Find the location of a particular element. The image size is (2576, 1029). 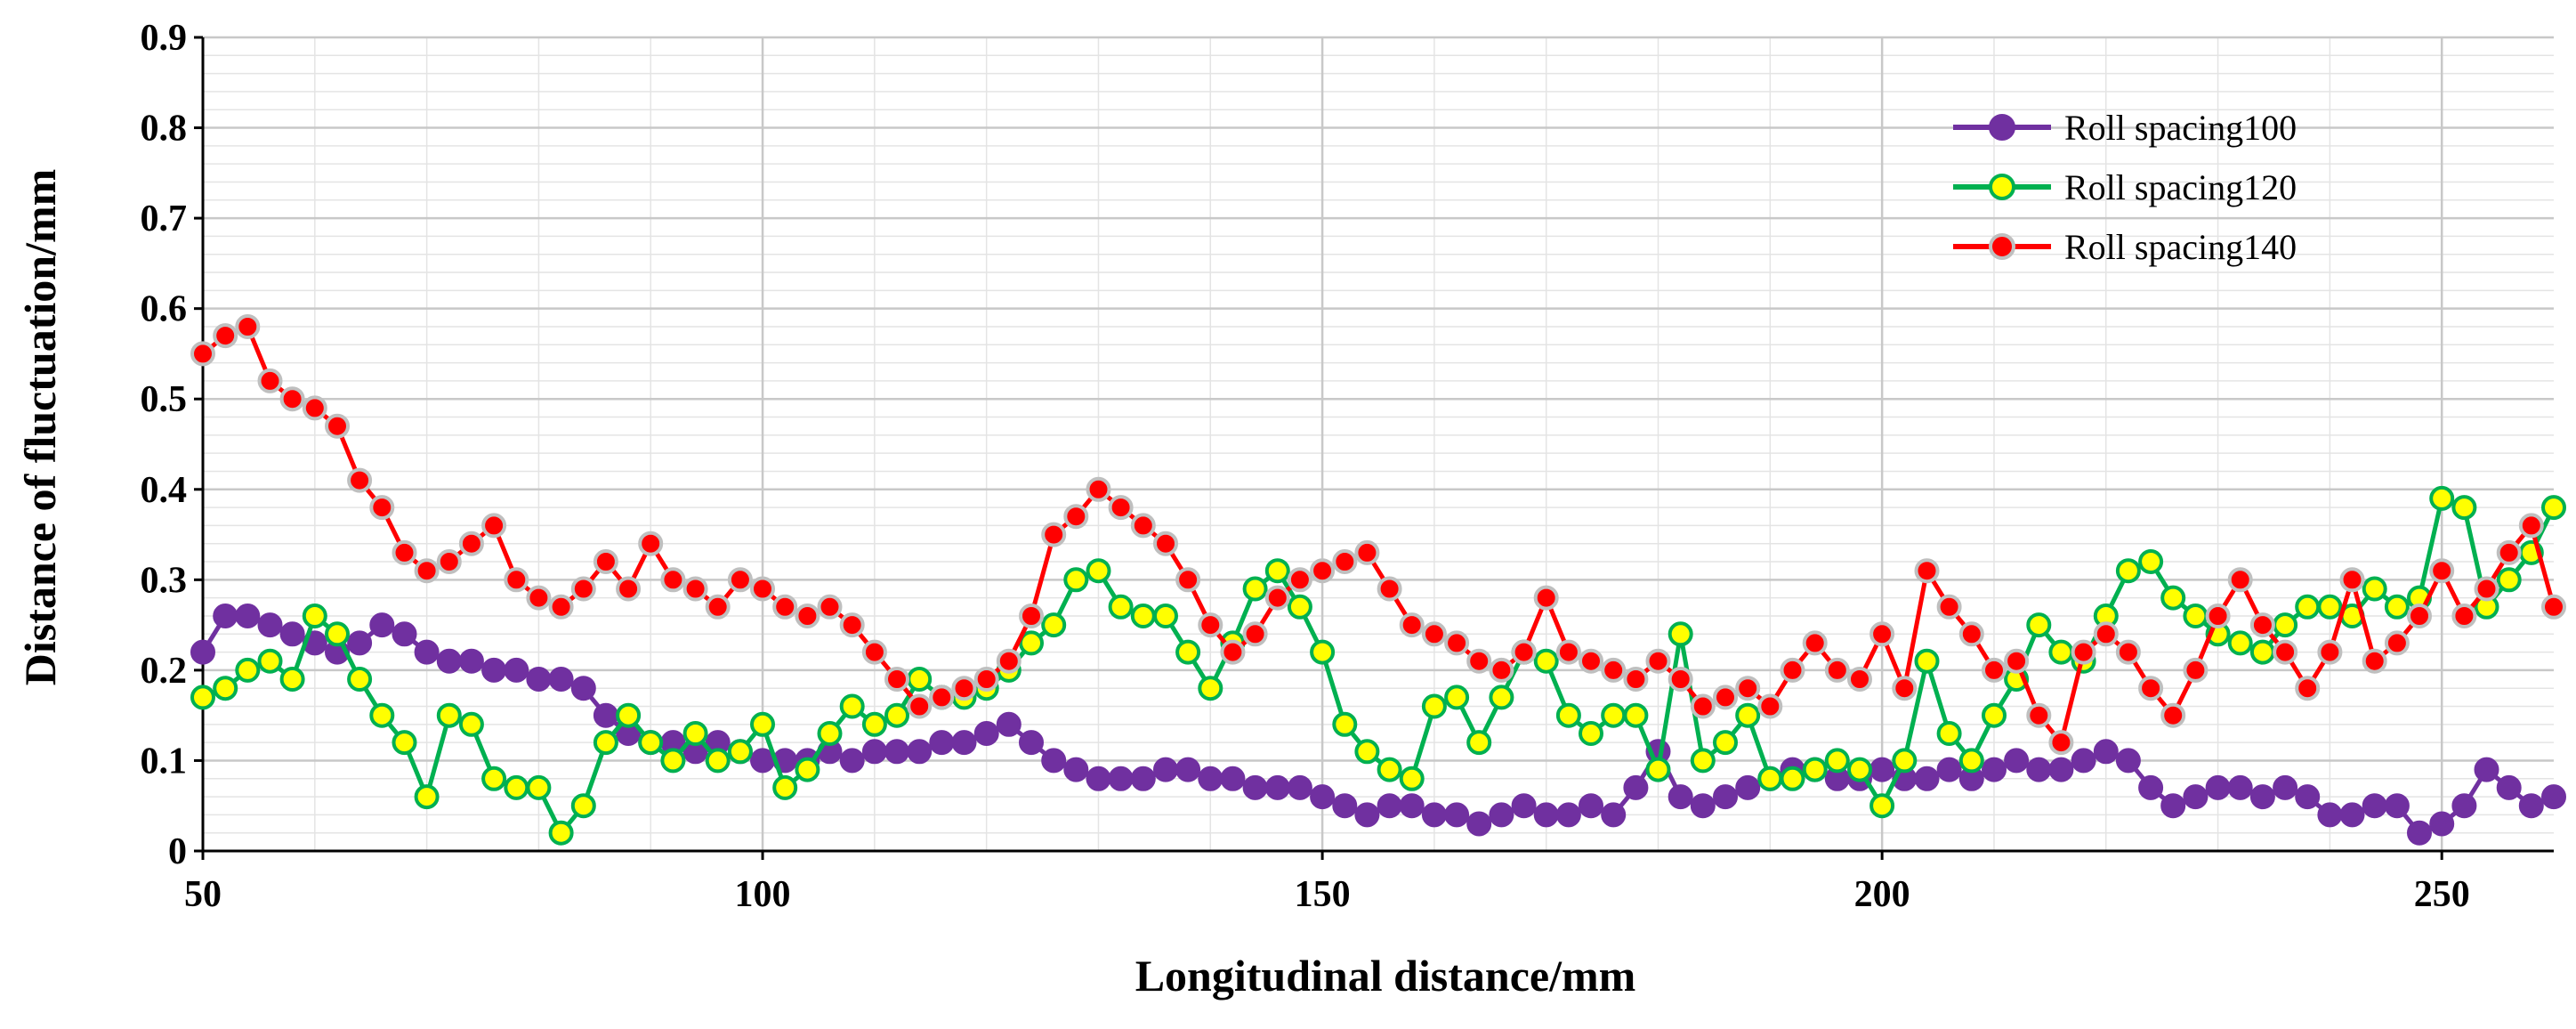

y-tick-label: 0.4 is located at coordinates (164, 490).